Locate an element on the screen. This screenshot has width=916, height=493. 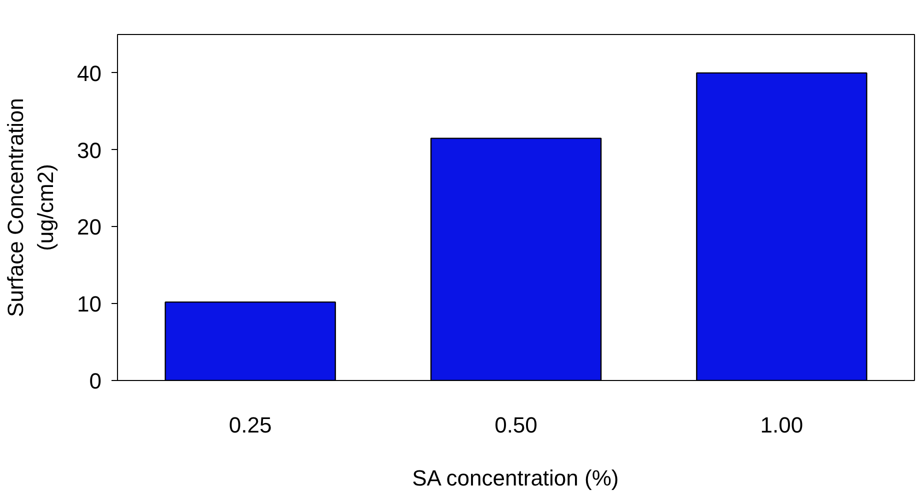
x-tick-label: 0.25 is located at coordinates (250, 425).